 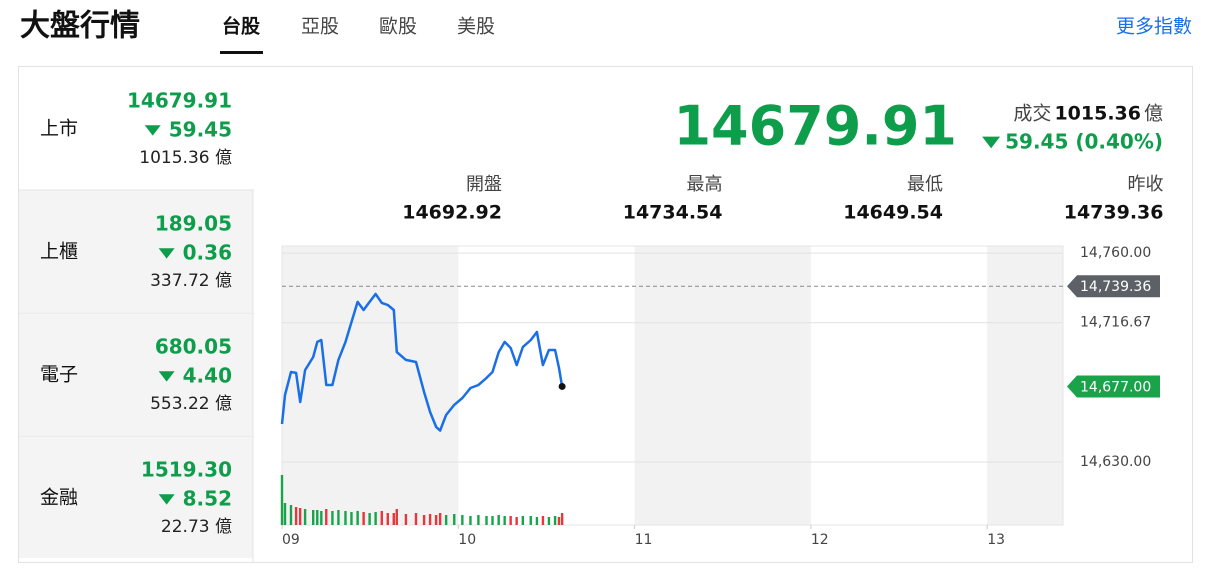 I want to click on index-row: 金融 1519.30 8.52 22.73 億, so click(x=136, y=496).